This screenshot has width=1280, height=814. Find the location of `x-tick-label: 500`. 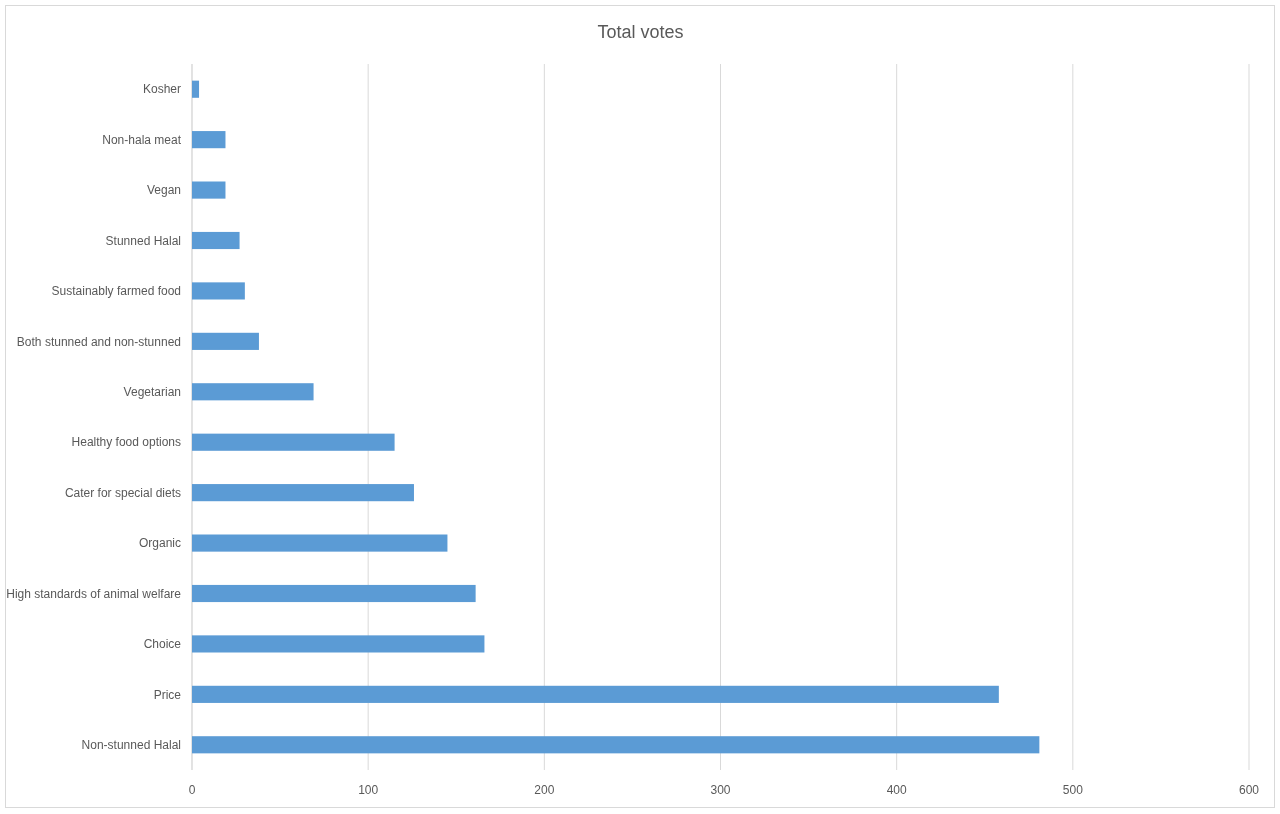

x-tick-label: 500 is located at coordinates (1073, 790).